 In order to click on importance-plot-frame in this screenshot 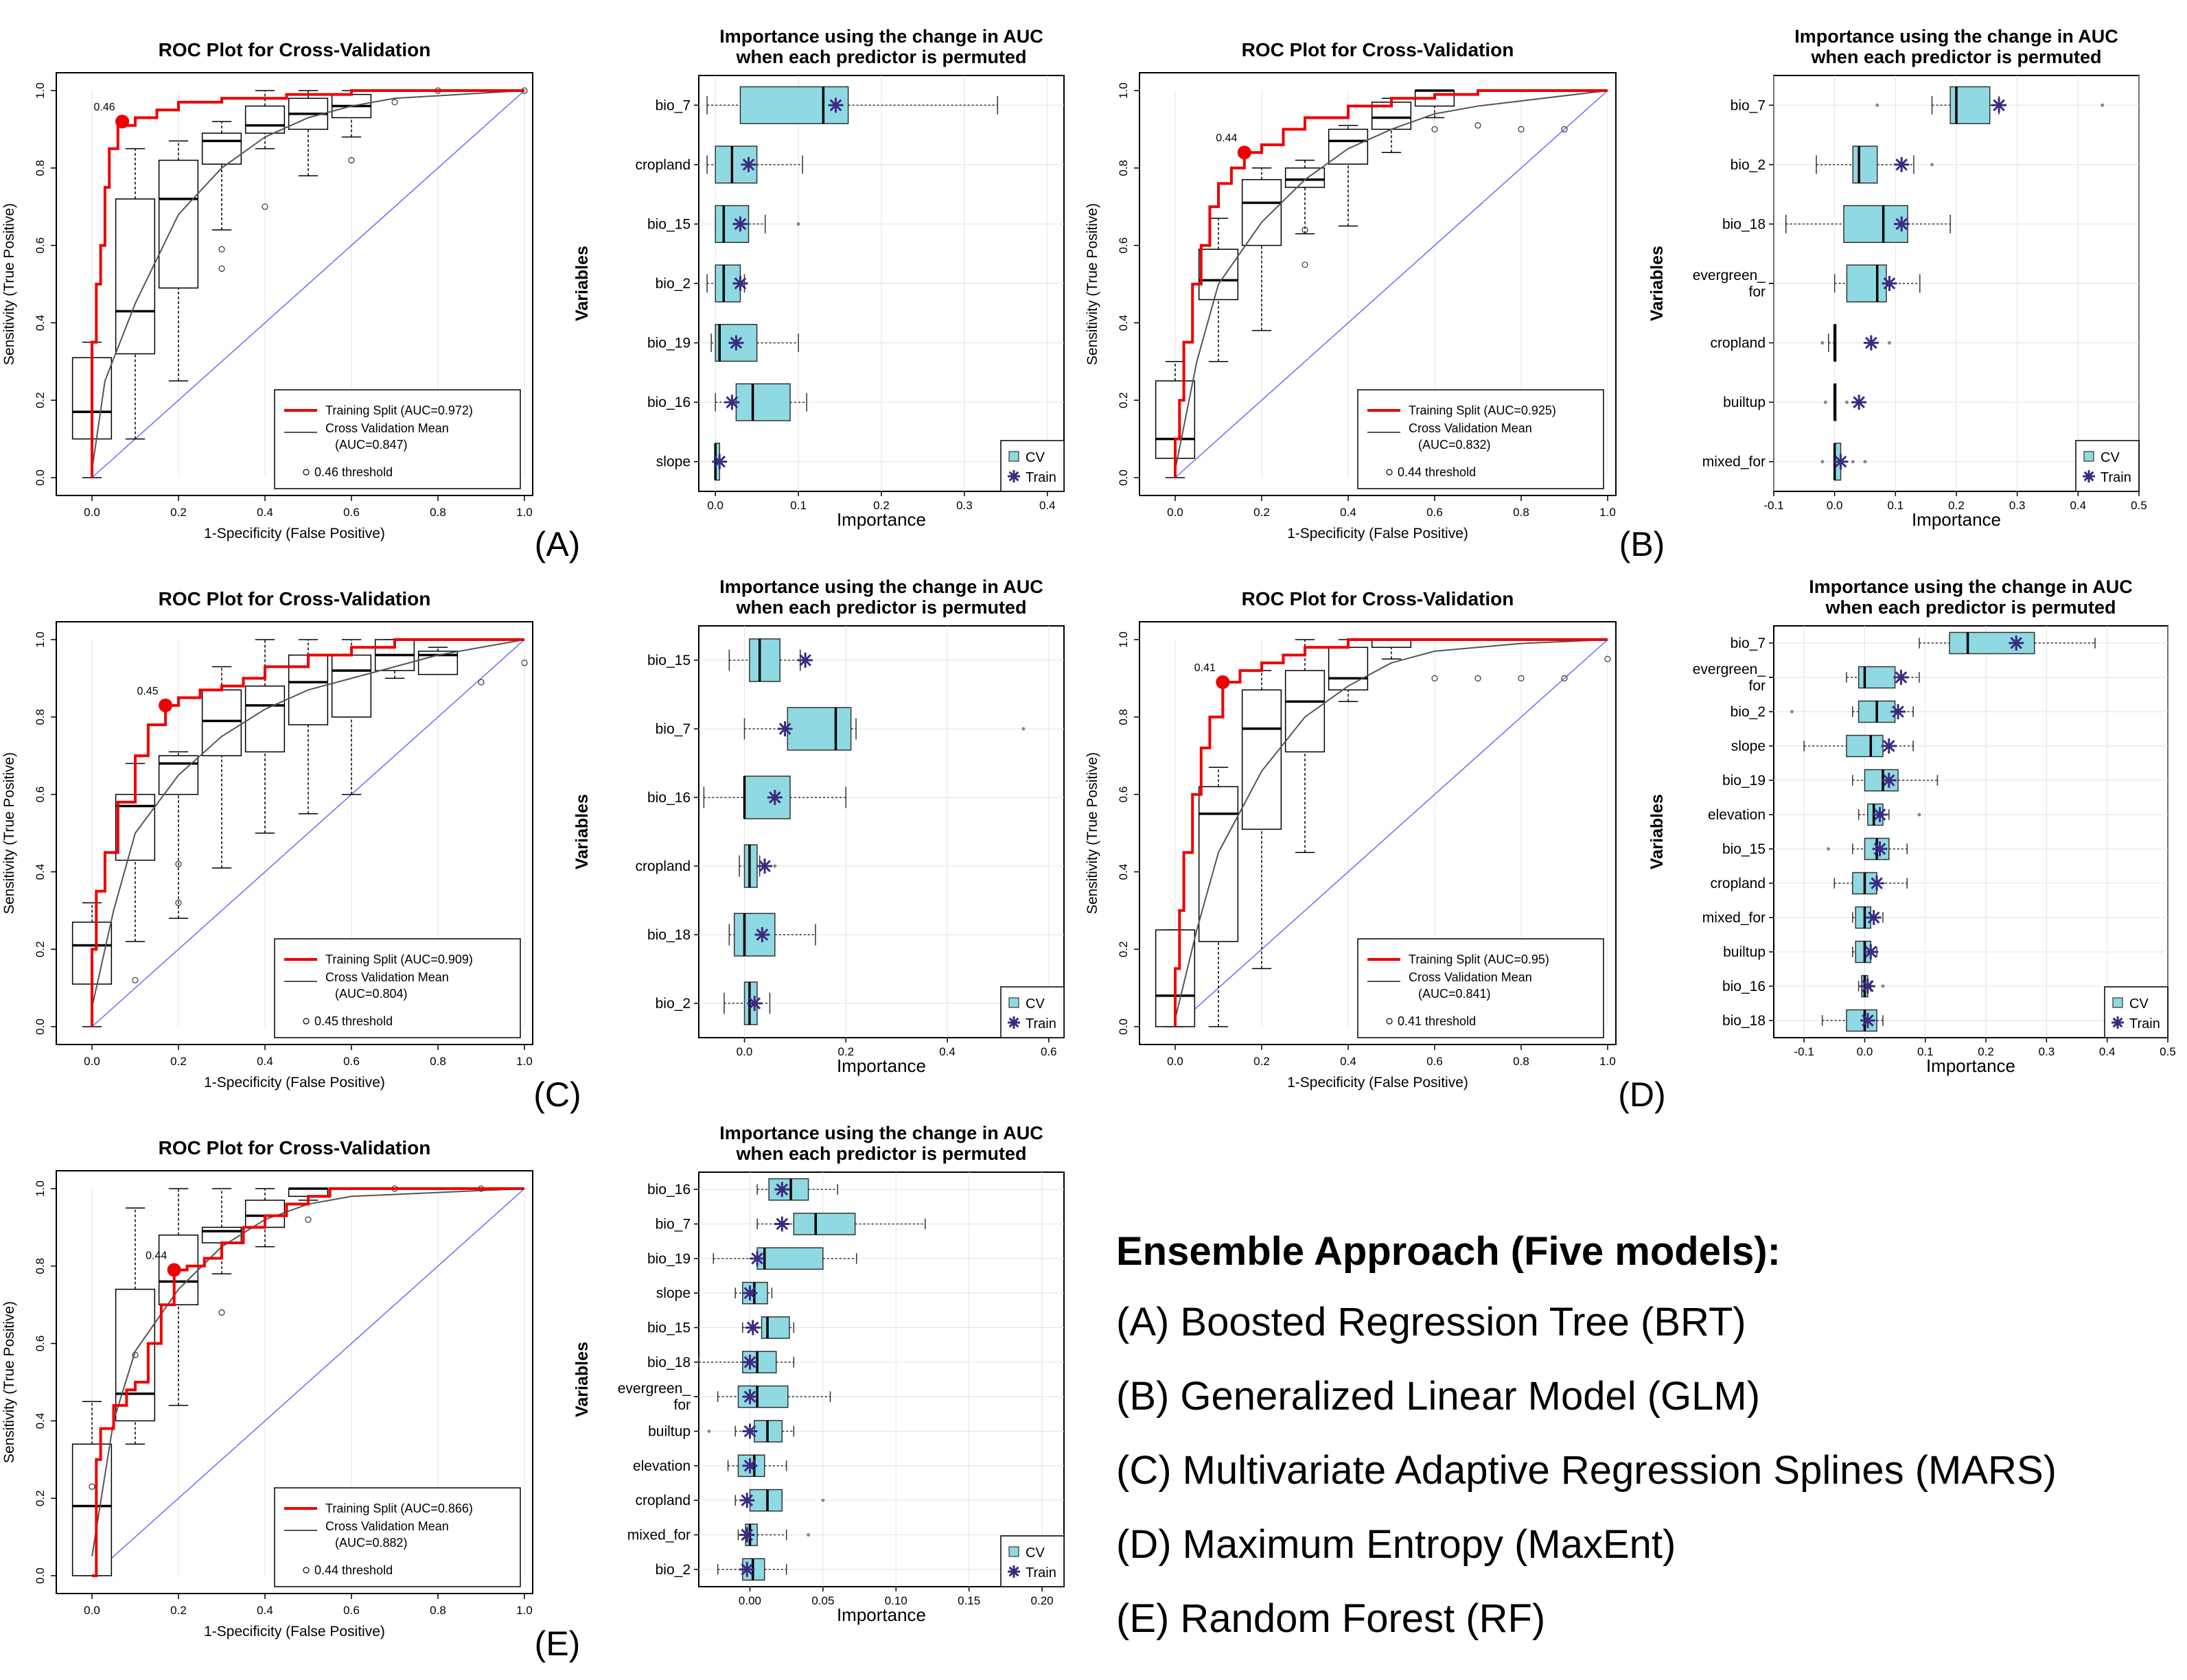, I will do `click(881, 831)`.